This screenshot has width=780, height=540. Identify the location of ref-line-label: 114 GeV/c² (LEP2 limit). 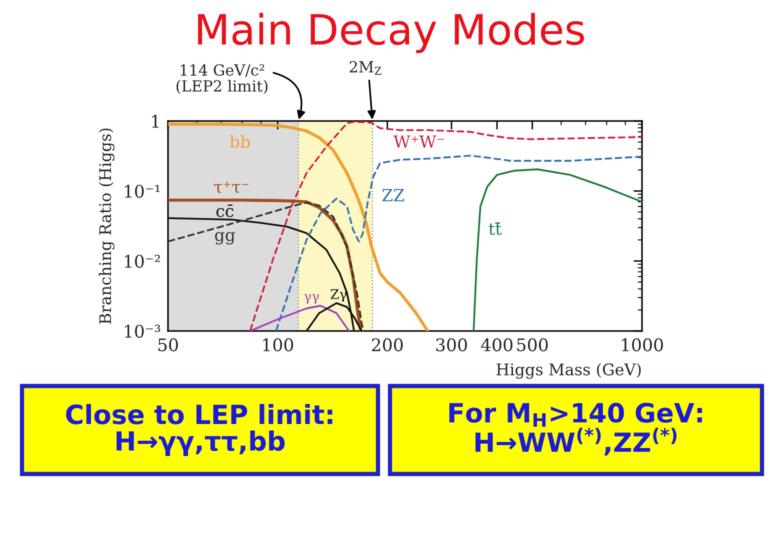
(222, 79).